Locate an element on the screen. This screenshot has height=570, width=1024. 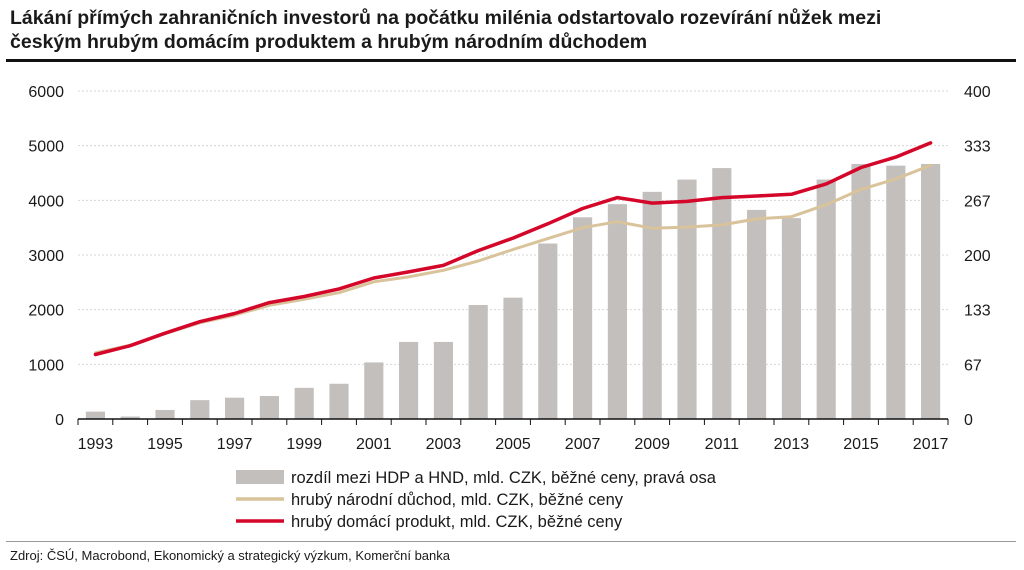
bar-1997 is located at coordinates (235, 408).